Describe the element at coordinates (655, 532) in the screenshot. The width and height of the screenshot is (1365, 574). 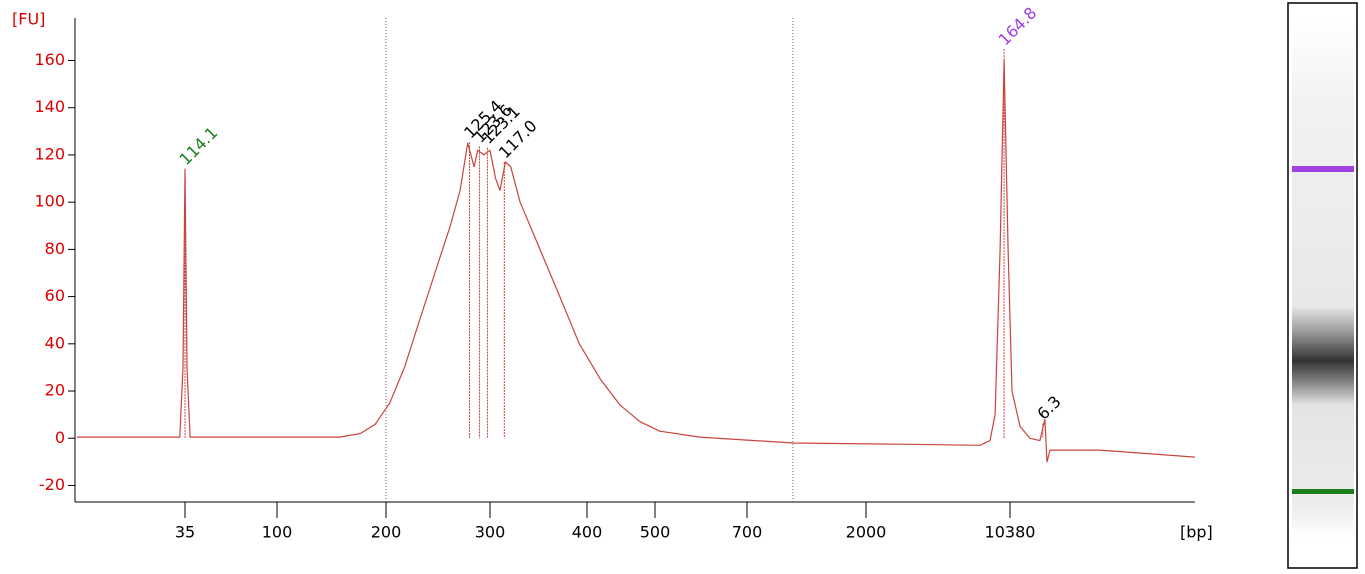
I see `x-tick-label: 500` at that location.